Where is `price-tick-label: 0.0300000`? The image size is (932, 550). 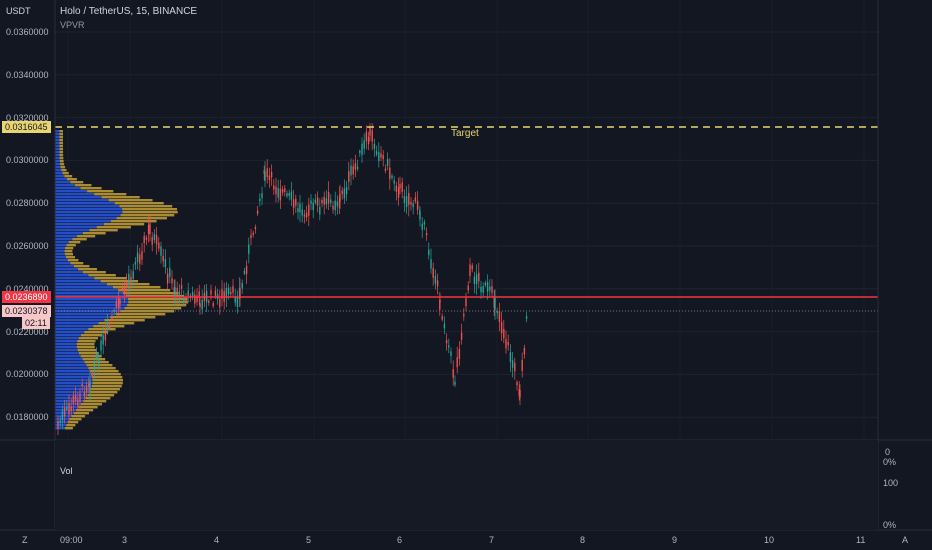 price-tick-label: 0.0300000 is located at coordinates (27, 160).